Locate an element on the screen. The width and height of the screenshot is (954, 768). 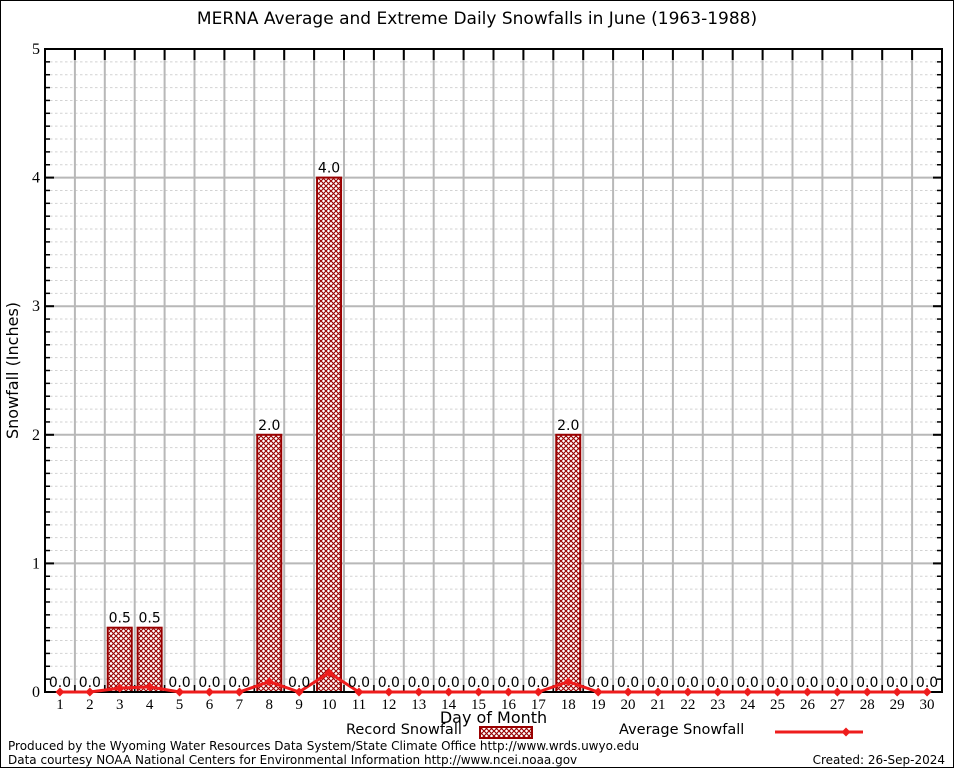
record-snowfall-swatch-icon is located at coordinates (506, 732).